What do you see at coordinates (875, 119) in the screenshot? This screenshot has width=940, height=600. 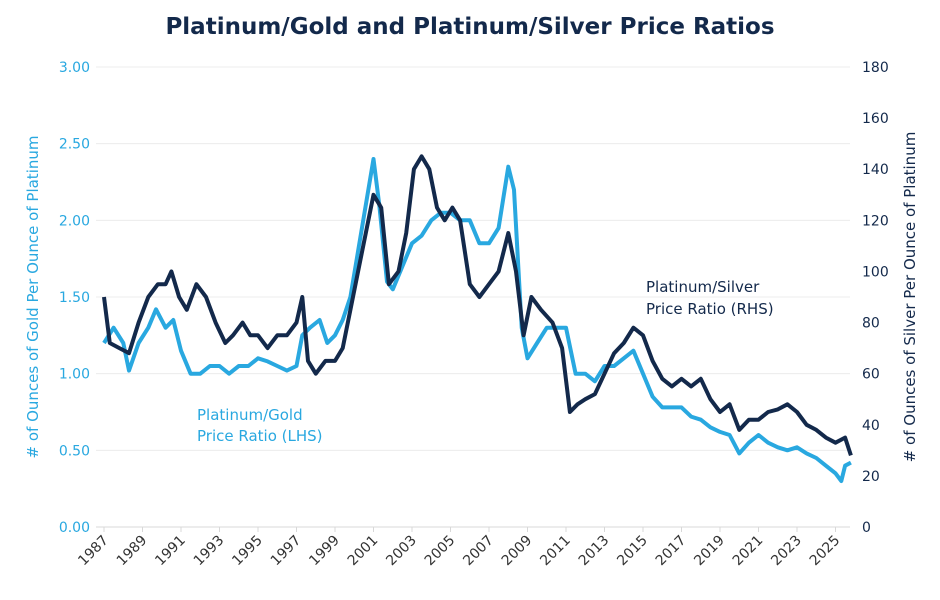 I see `y-right-tick-label: 160` at bounding box center [875, 119].